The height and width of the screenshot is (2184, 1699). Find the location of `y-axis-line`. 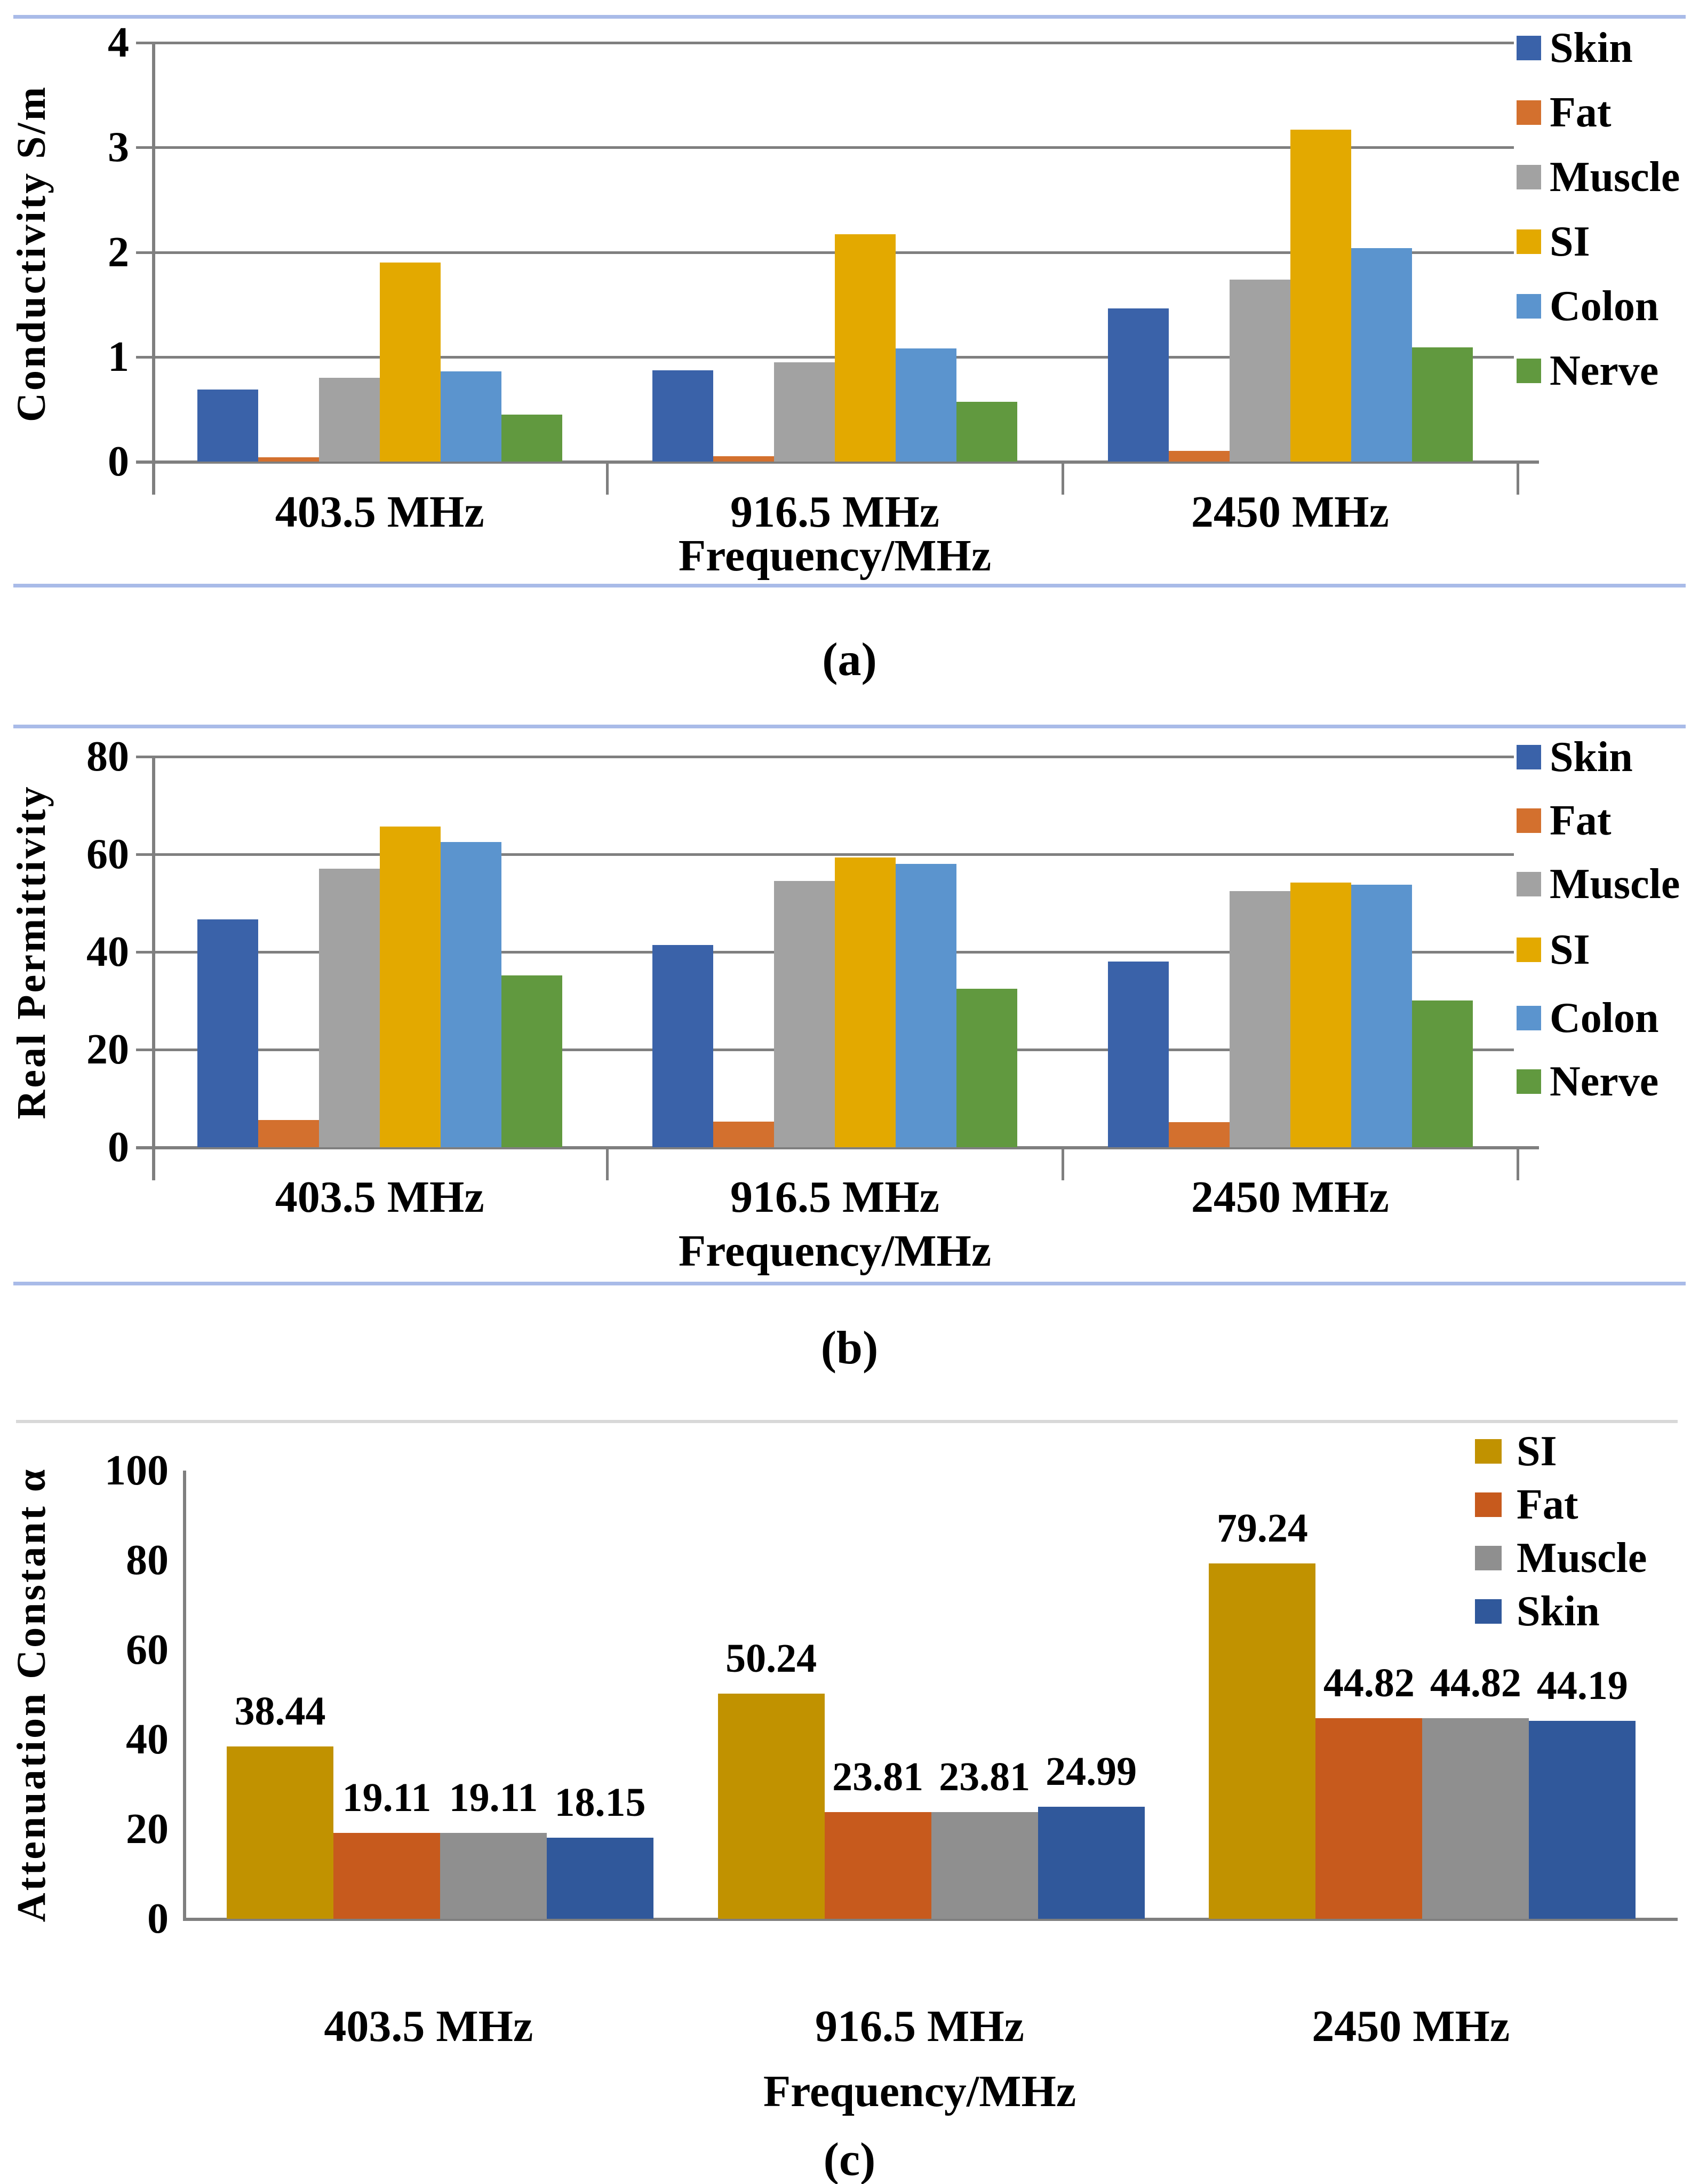

y-axis-line is located at coordinates (153, 968).